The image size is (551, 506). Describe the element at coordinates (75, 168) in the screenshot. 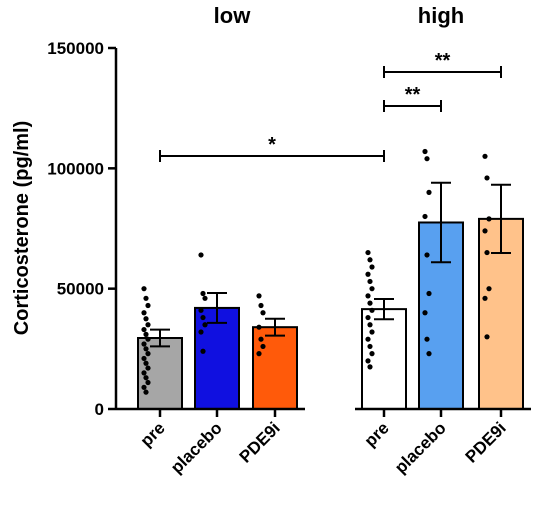

I see `y-tick-label: 100000` at that location.